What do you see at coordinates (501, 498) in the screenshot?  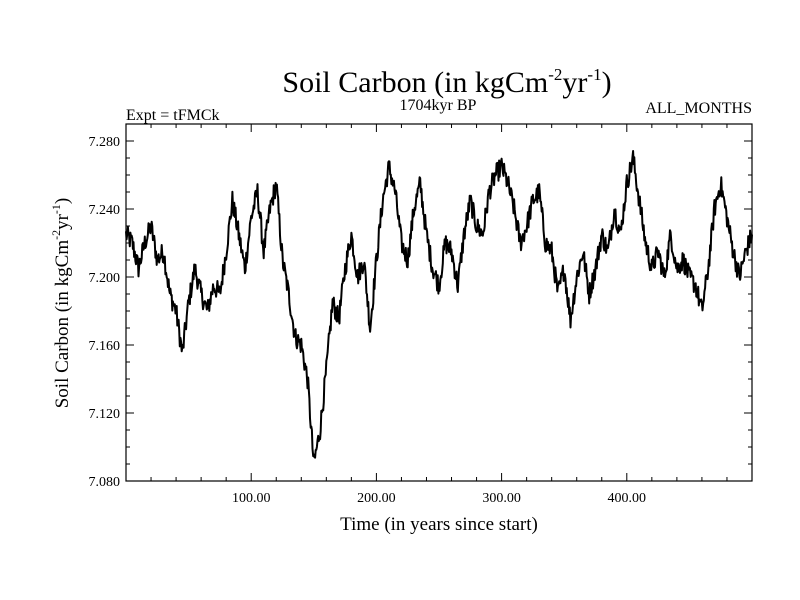 I see `x-tick-label: 300.00` at bounding box center [501, 498].